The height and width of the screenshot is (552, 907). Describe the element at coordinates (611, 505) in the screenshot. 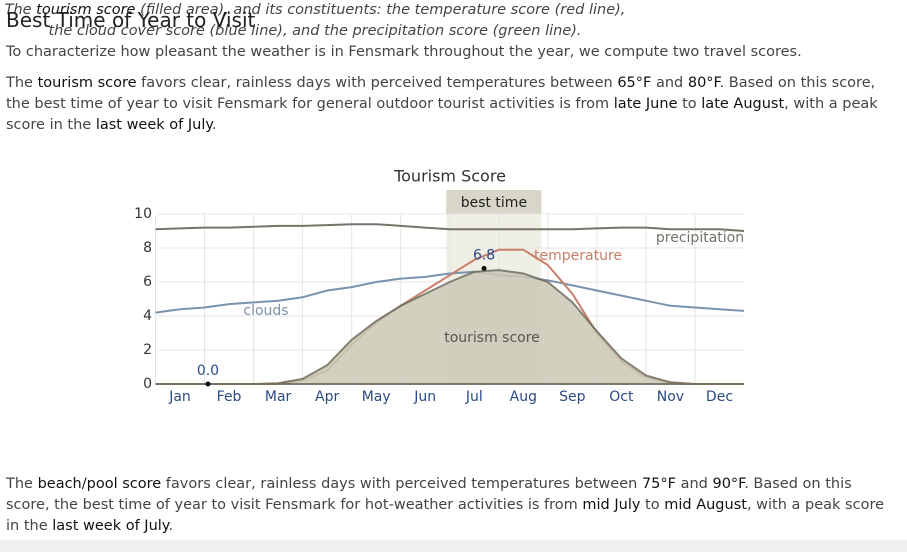

I see `emphasis: mid July` at that location.